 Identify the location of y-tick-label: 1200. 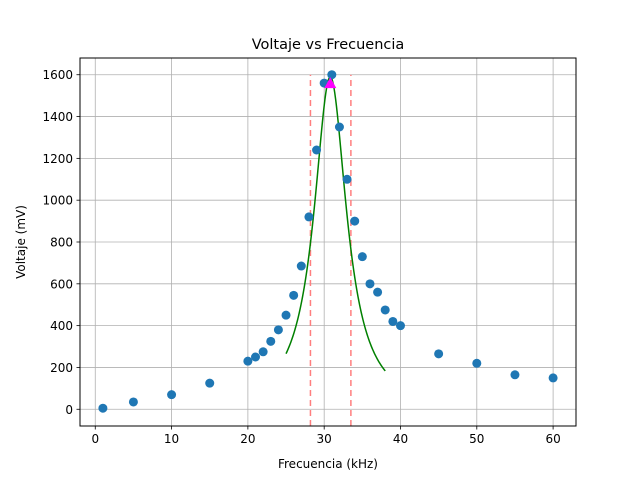
(57, 159).